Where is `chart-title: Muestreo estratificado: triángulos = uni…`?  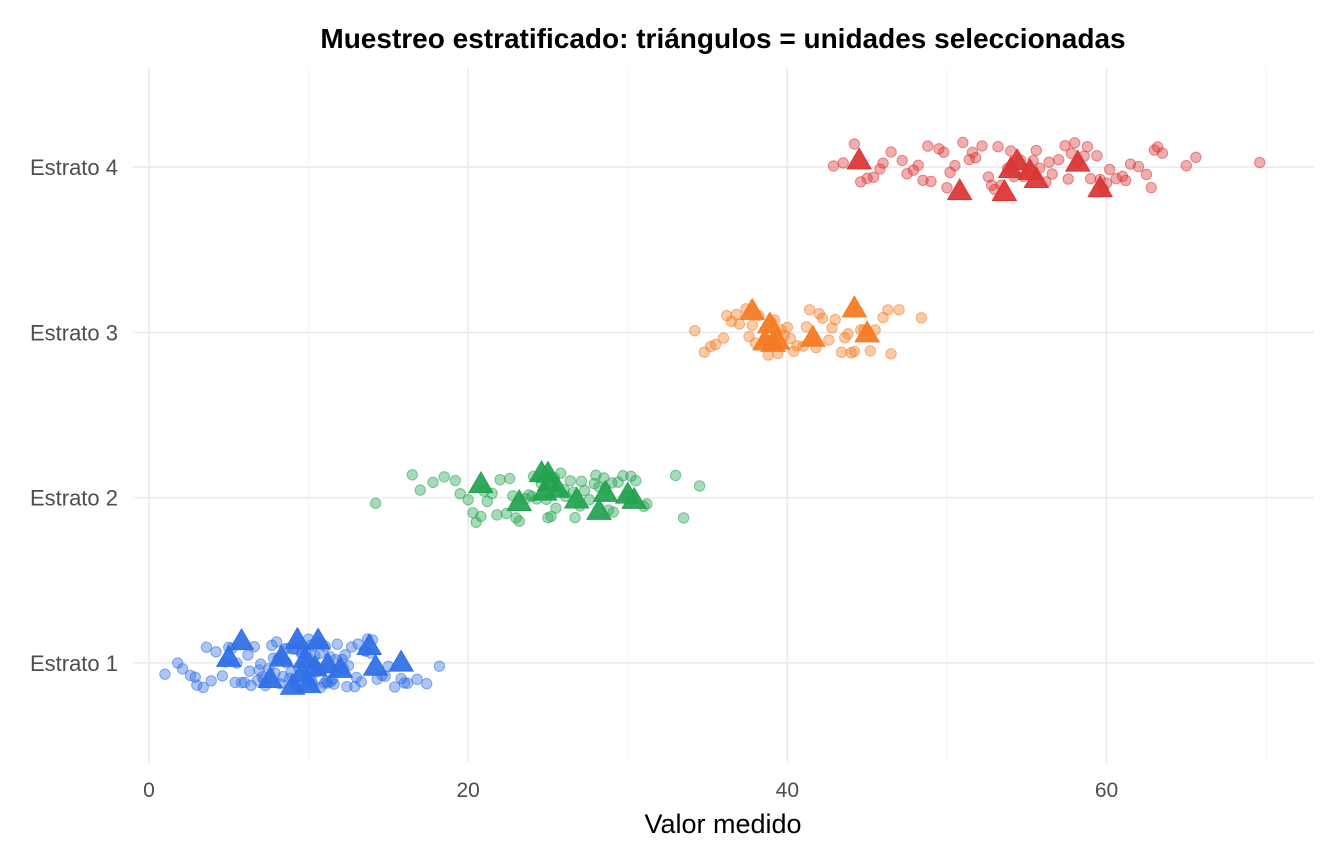
chart-title: Muestreo estratificado: triángulos = uni… is located at coordinates (722, 38).